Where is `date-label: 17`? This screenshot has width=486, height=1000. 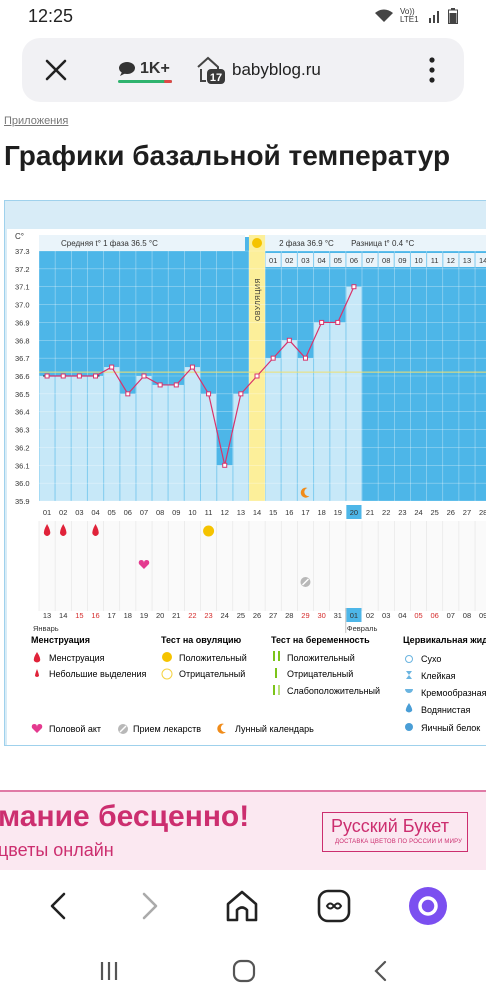 date-label: 17 is located at coordinates (112, 615).